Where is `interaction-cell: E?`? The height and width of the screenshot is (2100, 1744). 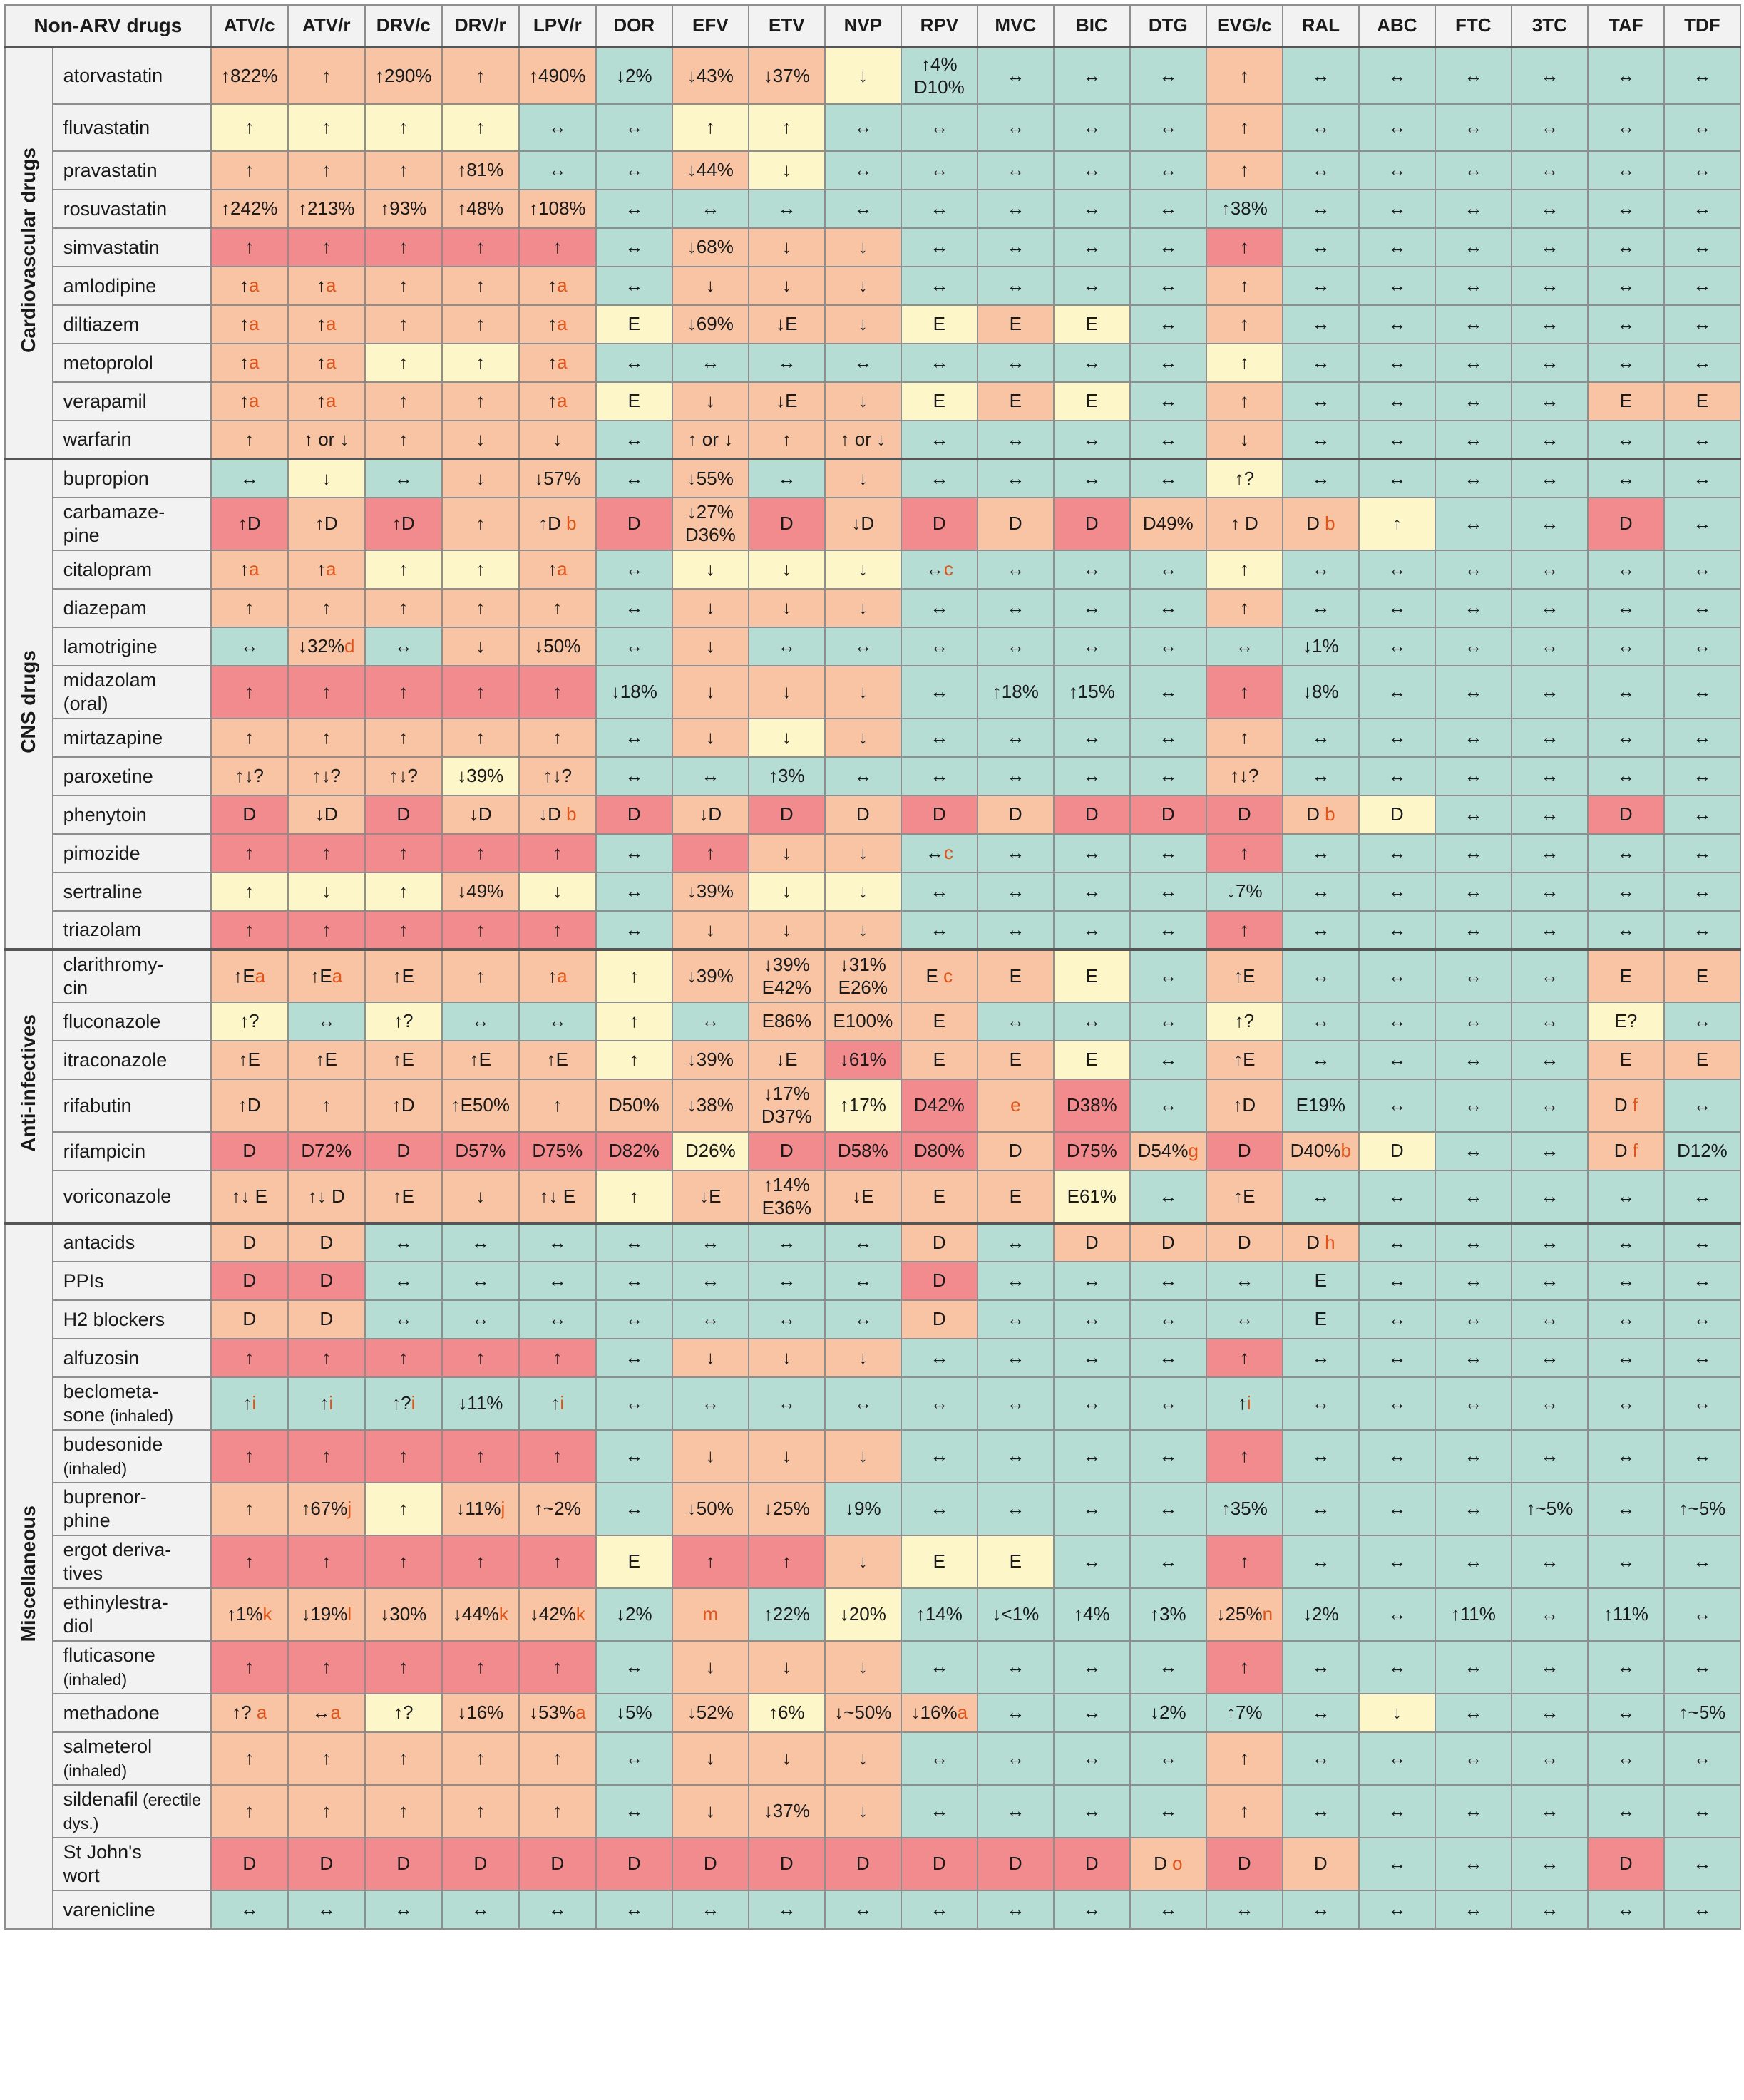 interaction-cell: E? is located at coordinates (1626, 1021).